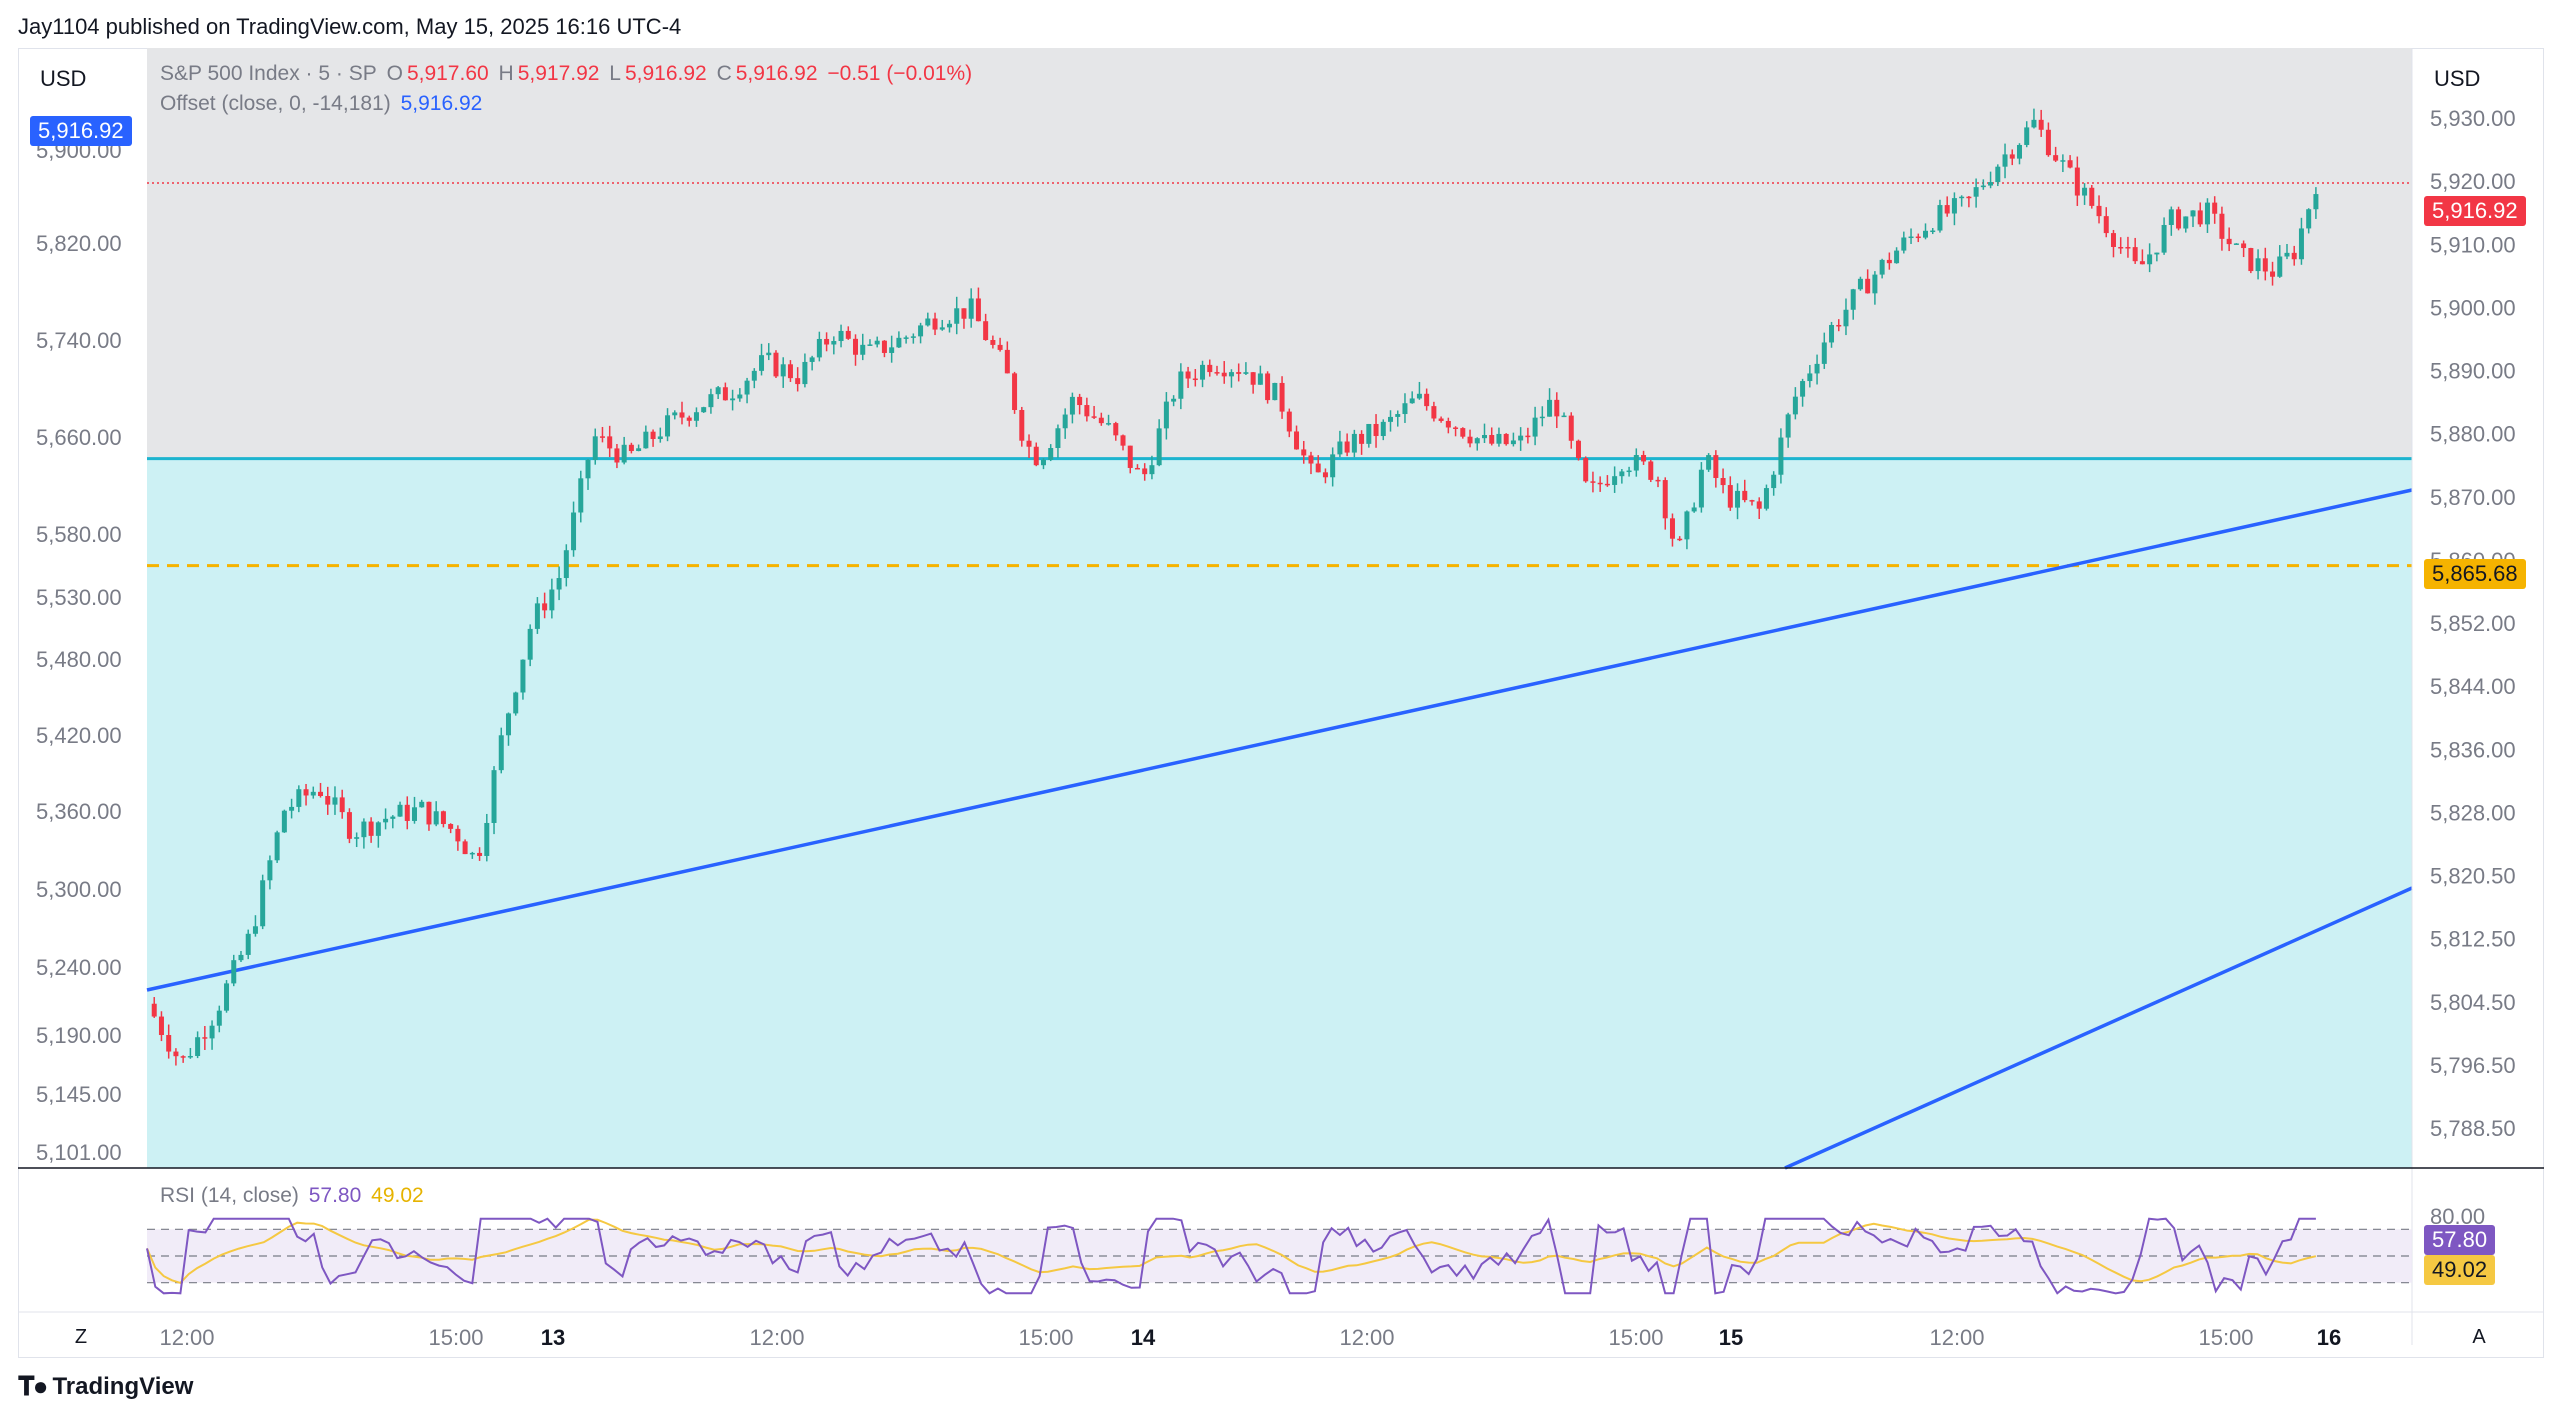  What do you see at coordinates (2457, 78) in the screenshot?
I see `right-currency-label: USD` at bounding box center [2457, 78].